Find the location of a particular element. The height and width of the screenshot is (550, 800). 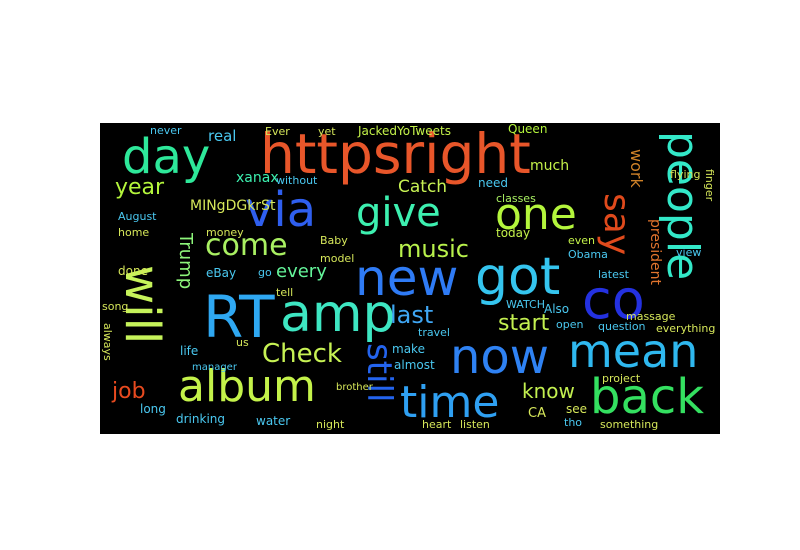

word: amp is located at coordinates (338, 314).